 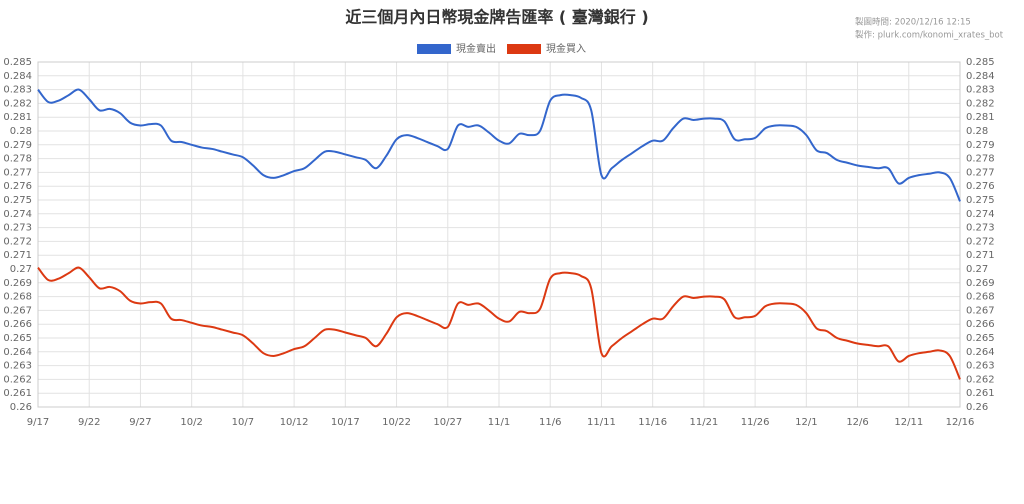 I want to click on x-tick-label: 12/16, so click(x=960, y=422).